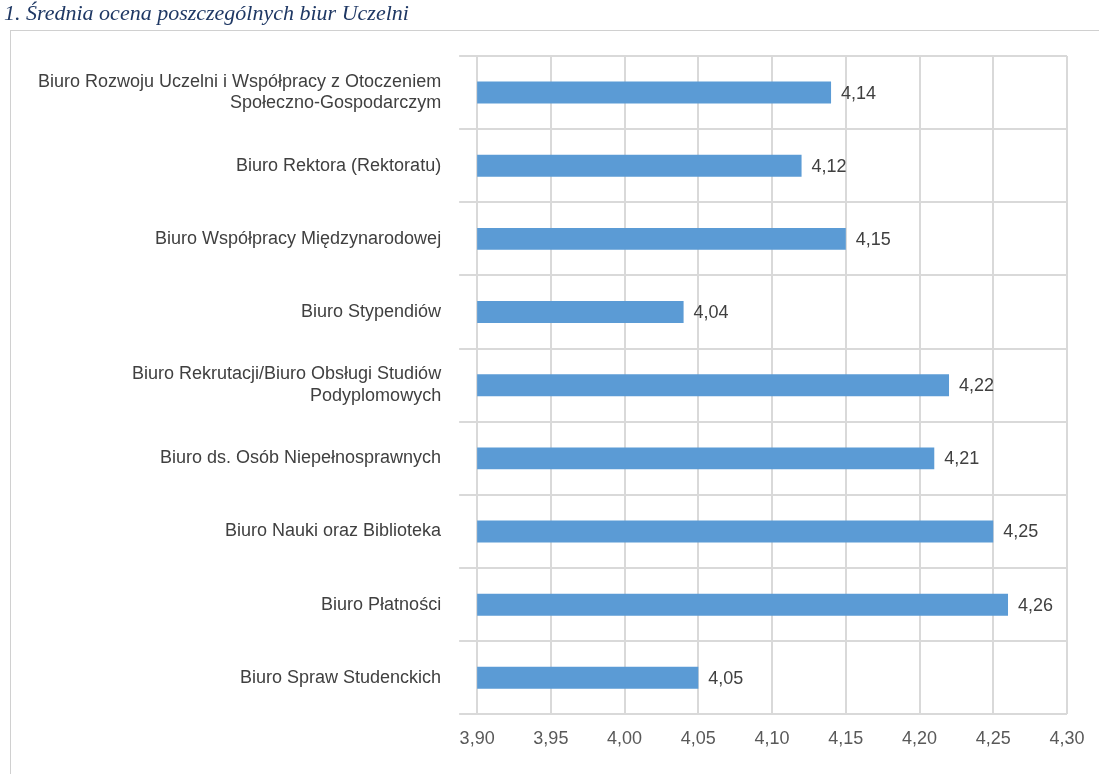 This screenshot has width=1099, height=774. Describe the element at coordinates (993, 738) in the screenshot. I see `x-tick-label: 4,25` at that location.